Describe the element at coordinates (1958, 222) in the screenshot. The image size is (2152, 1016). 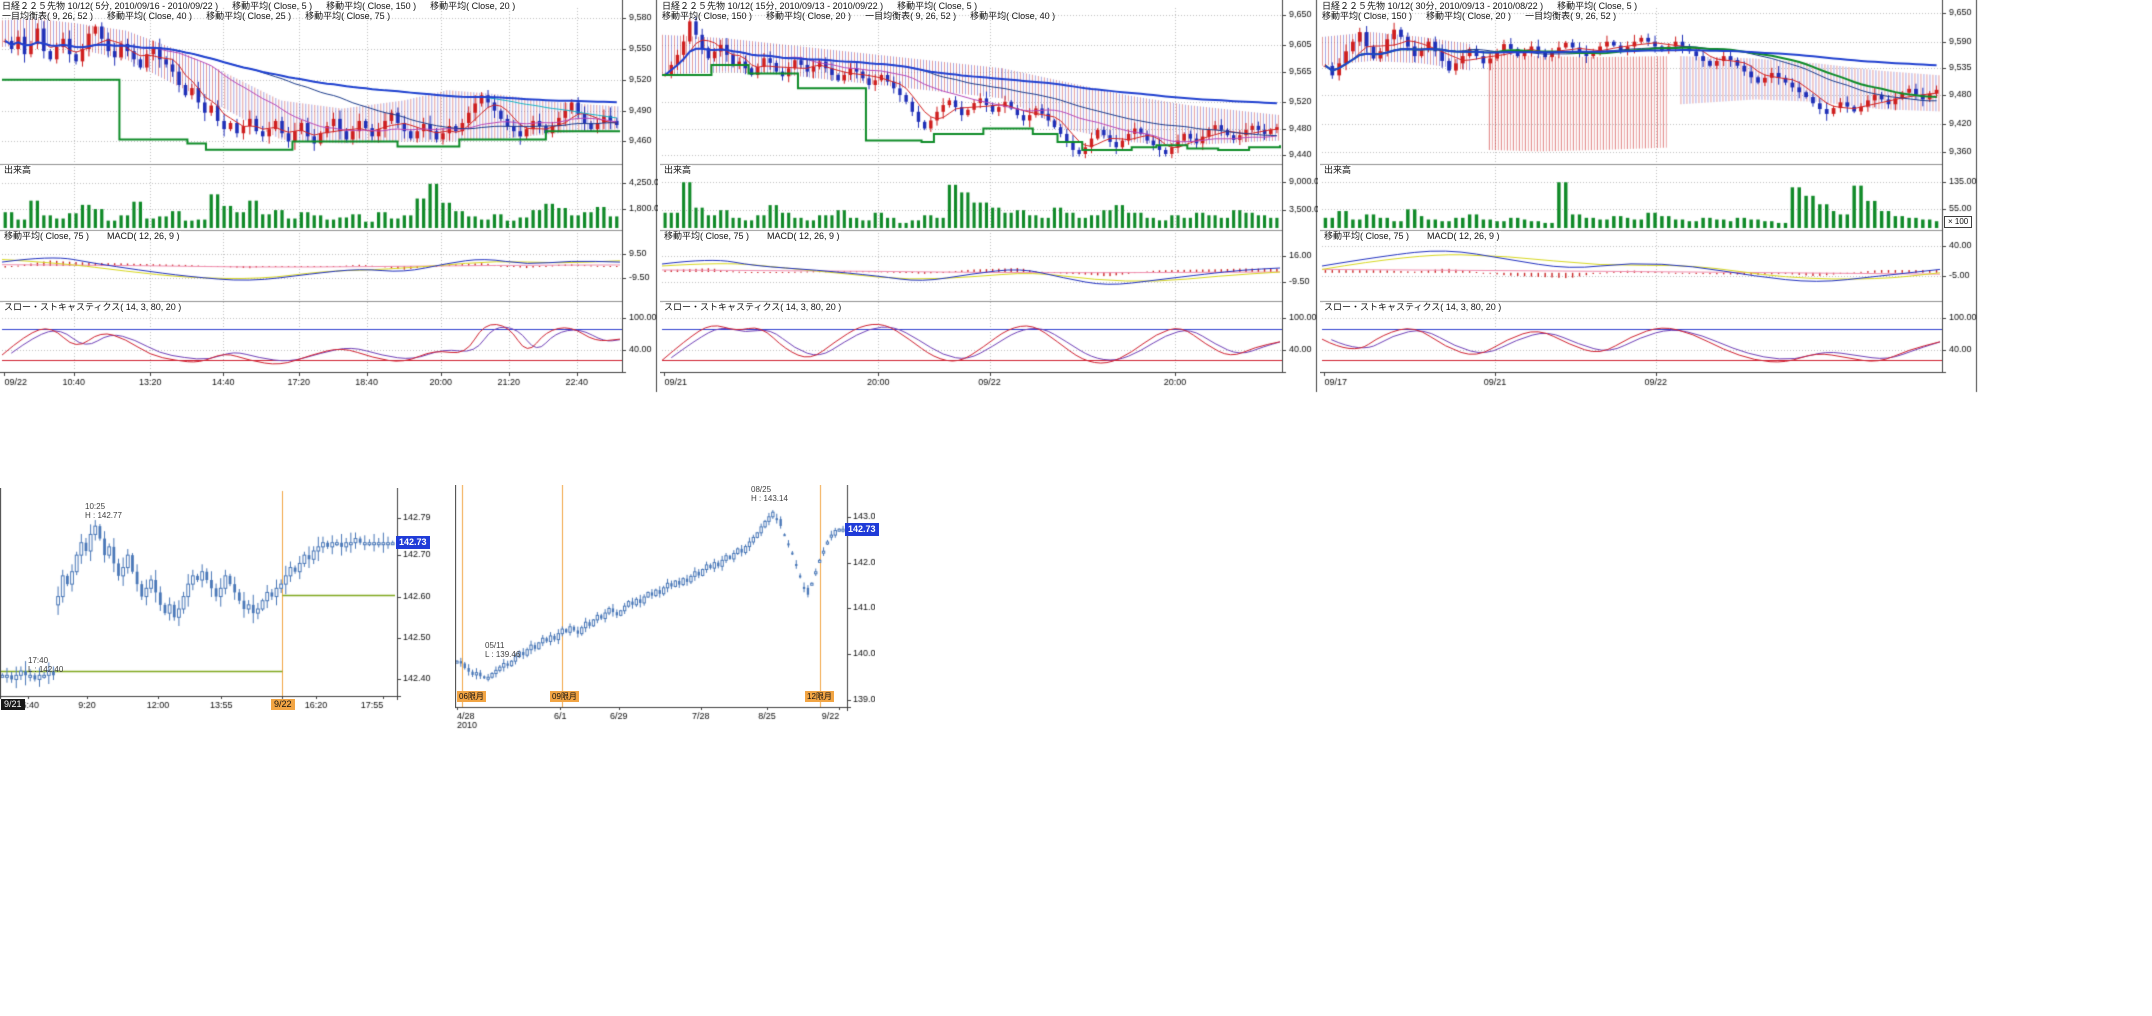
I see `volume-unit-badge: × 100` at that location.